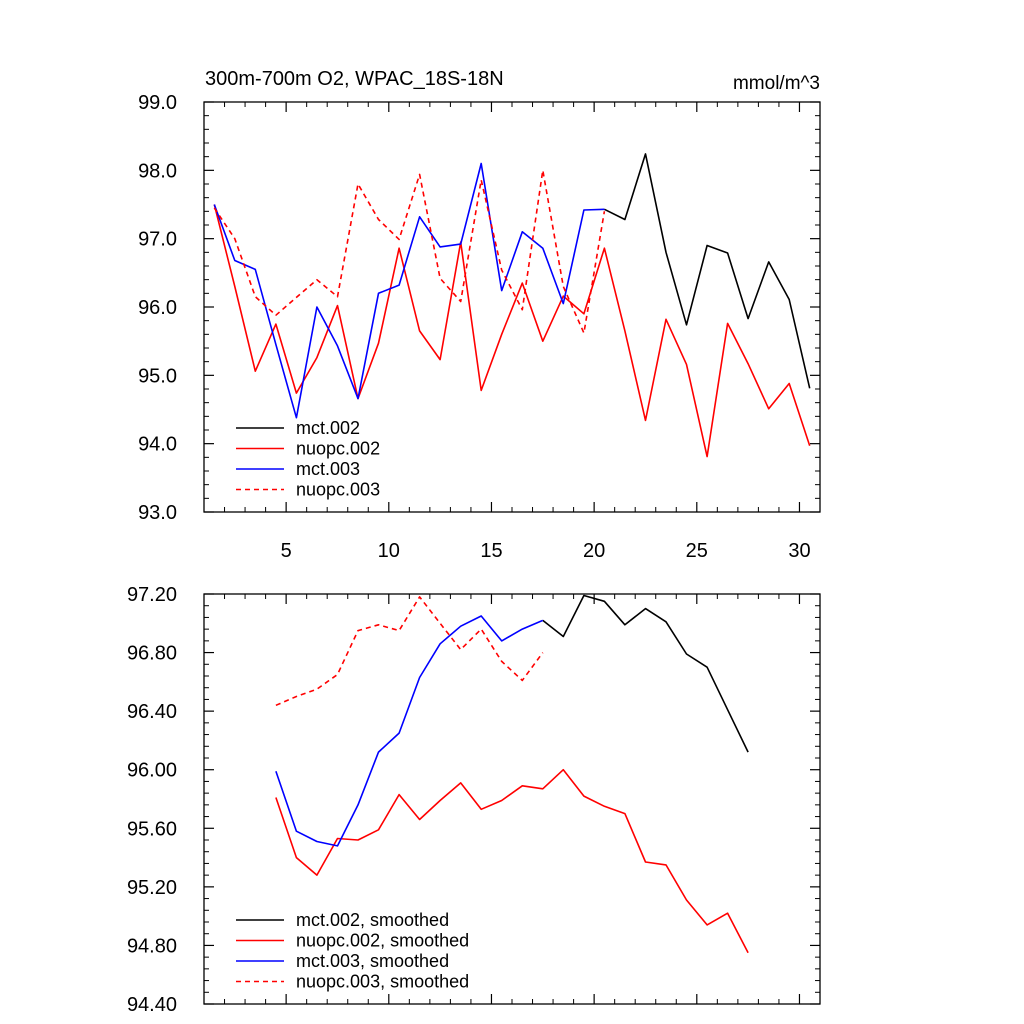 Image resolution: width=1024 pixels, height=1024 pixels. I want to click on y-tick-label: 94.0, so click(157, 445).